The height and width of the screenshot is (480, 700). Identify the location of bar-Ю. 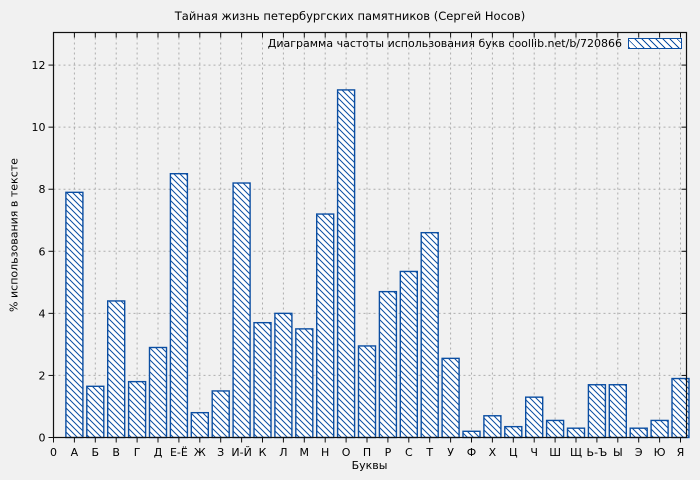
(659, 429).